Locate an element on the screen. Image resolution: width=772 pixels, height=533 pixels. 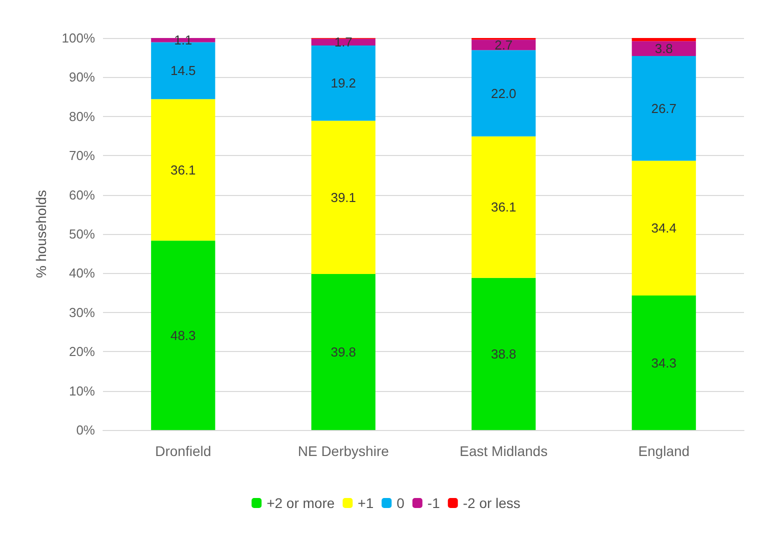
data-label: 3.8 is located at coordinates (663, 48).